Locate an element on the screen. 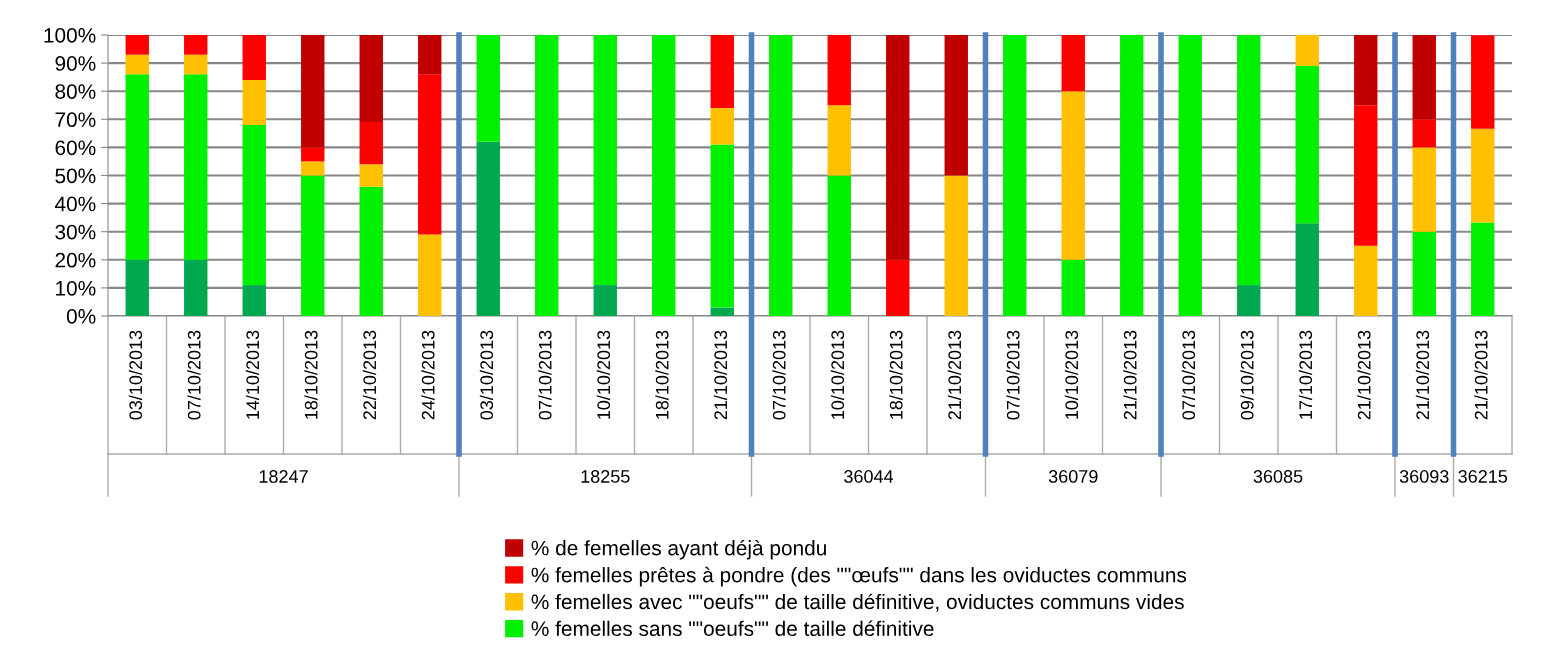  text: 36079 is located at coordinates (1073, 476).